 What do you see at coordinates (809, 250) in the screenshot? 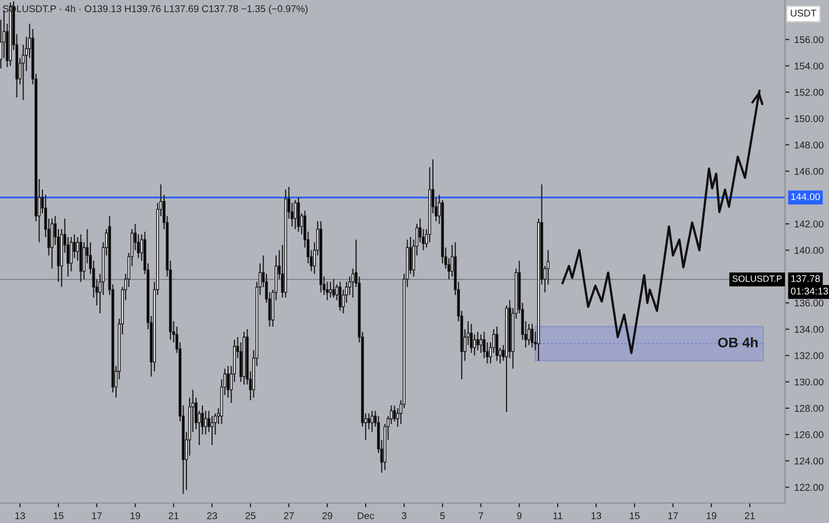
I see `y-tick-label: 140.00` at bounding box center [809, 250].